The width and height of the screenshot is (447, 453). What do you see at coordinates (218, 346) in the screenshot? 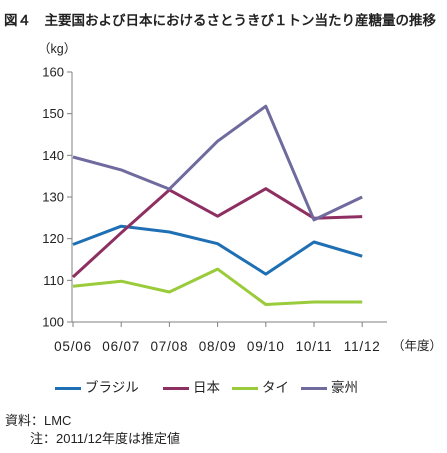
I see `x-tick-label: 08/09` at bounding box center [218, 346].